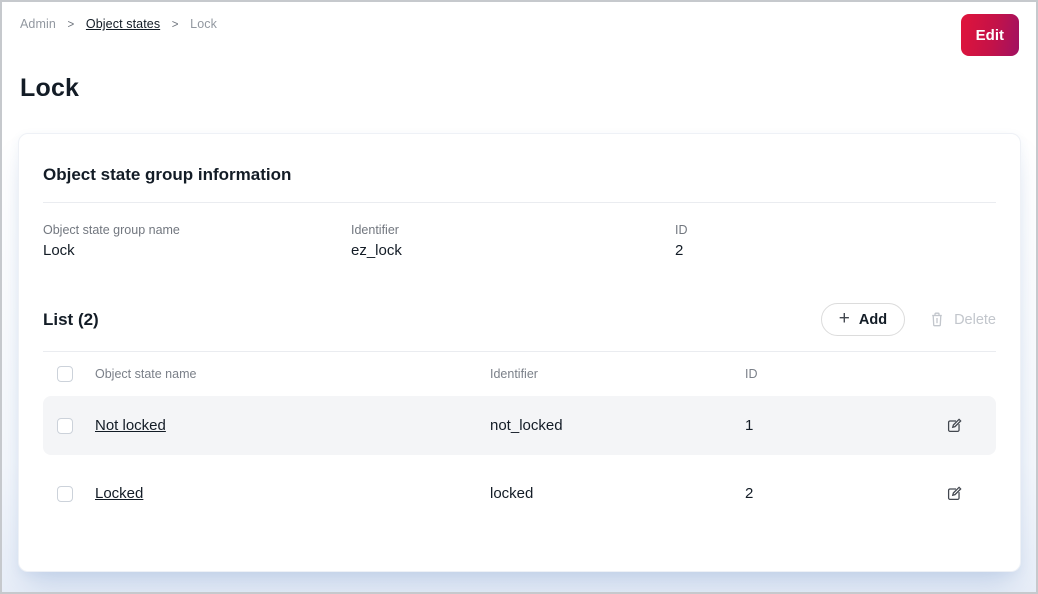 The image size is (1038, 594). I want to click on table-row: Locked locked 2, so click(519, 493).